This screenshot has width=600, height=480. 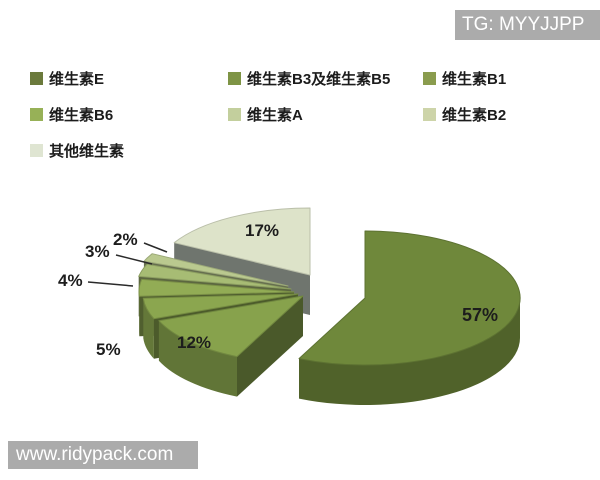 What do you see at coordinates (87, 151) in the screenshot?
I see `legend-label-other-vitamins: 其他维生素` at bounding box center [87, 151].